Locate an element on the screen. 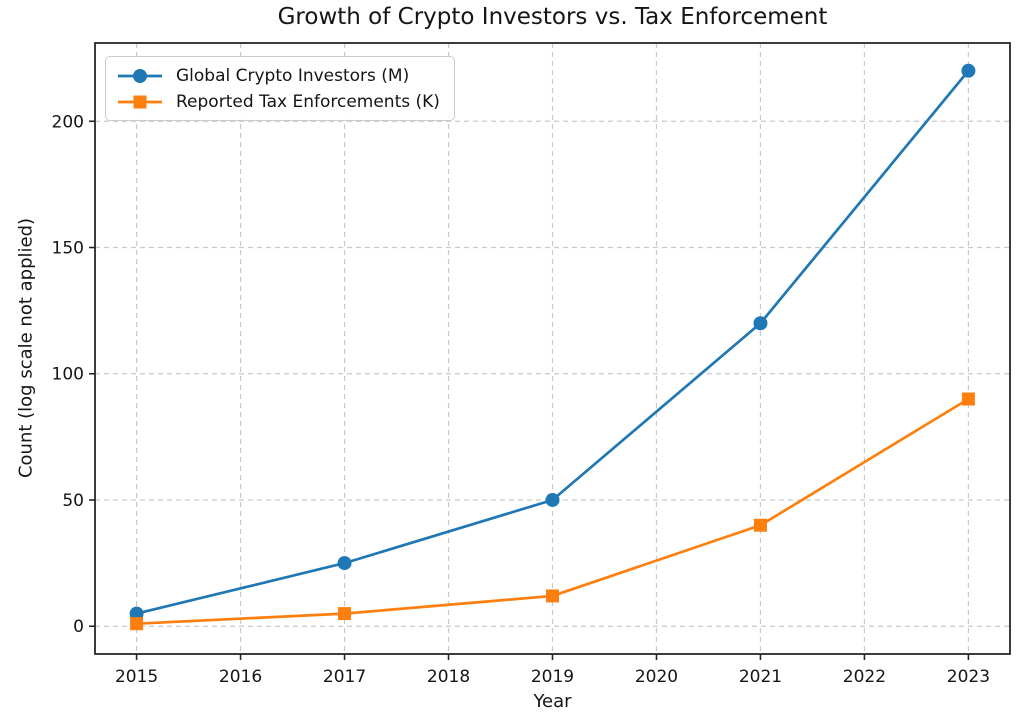 The image size is (1024, 728). legend-item-label: Reported Tax Enforcements (K) is located at coordinates (308, 101).